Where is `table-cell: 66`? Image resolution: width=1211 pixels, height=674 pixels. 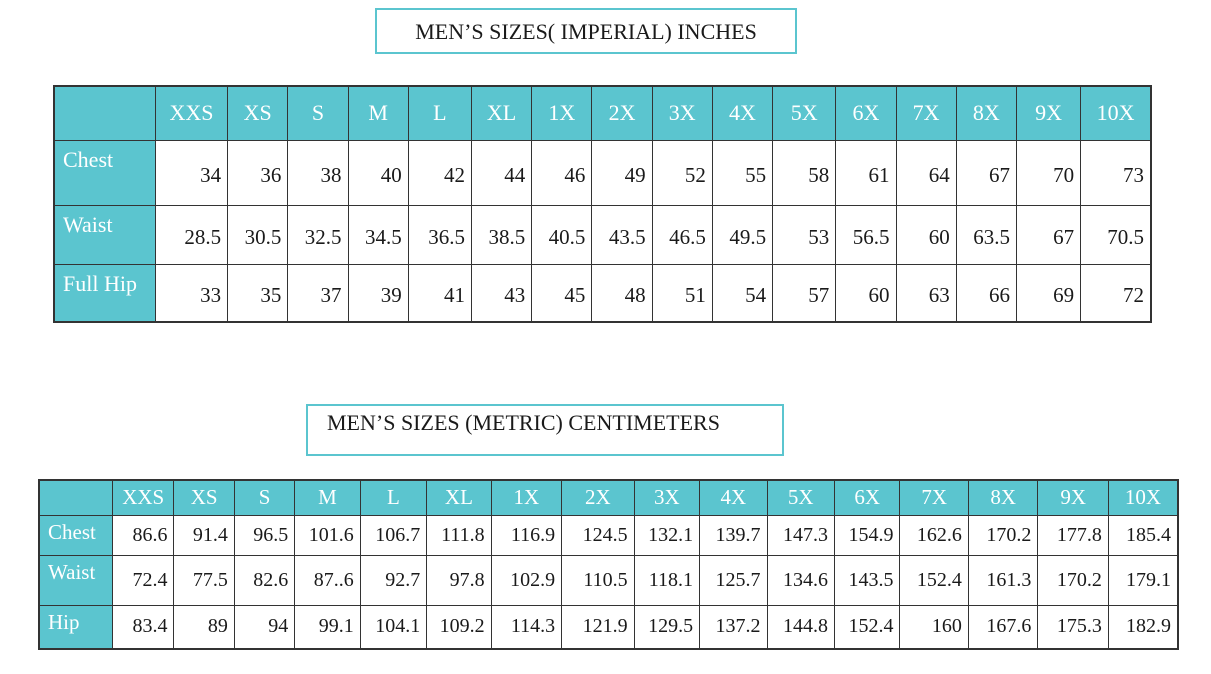
table-cell: 66 is located at coordinates (986, 293).